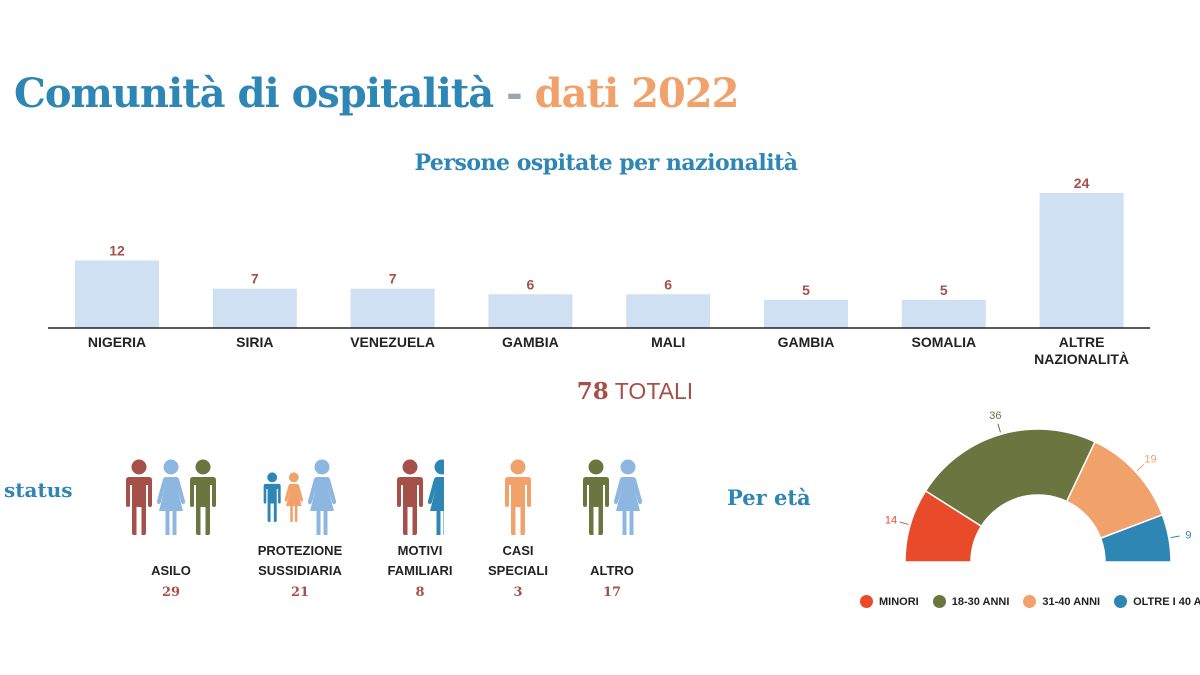  I want to click on category-label-line: SOMALIA, so click(944, 342).